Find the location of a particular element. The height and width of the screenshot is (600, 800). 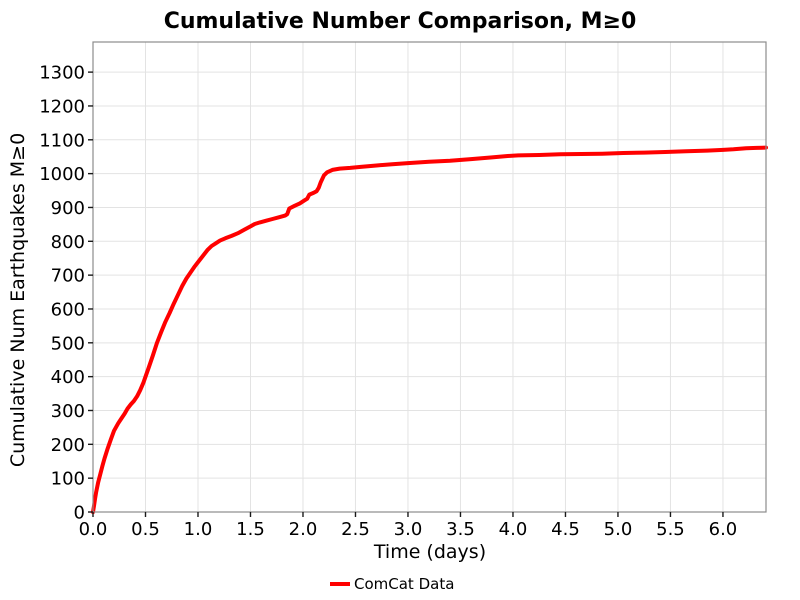

x-tick-label: 3.5 is located at coordinates (460, 529).